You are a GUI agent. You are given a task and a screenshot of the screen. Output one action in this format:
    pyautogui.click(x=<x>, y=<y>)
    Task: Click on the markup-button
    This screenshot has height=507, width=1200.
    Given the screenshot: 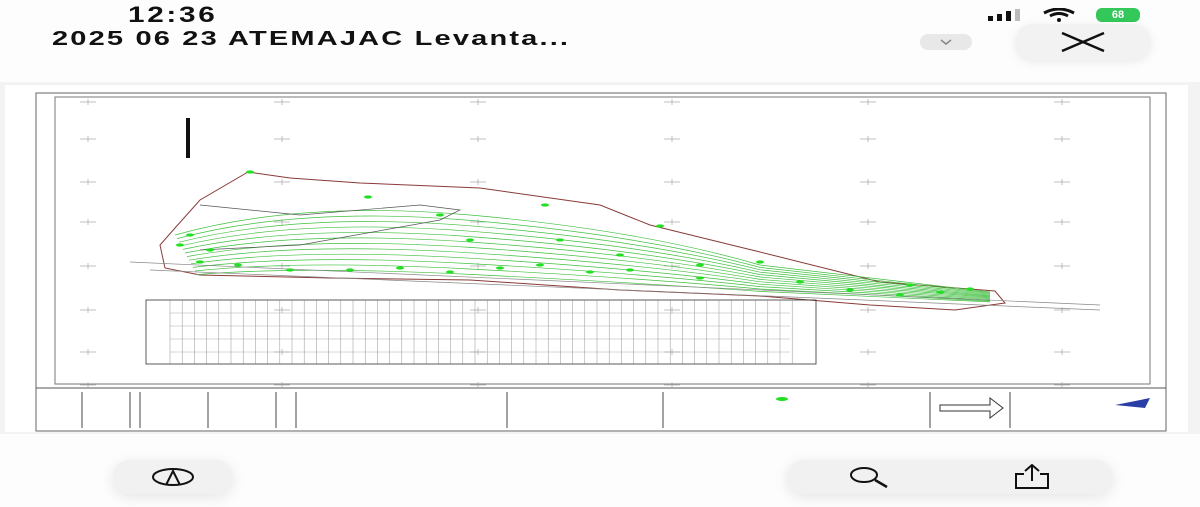 What is the action you would take?
    pyautogui.click(x=173, y=477)
    